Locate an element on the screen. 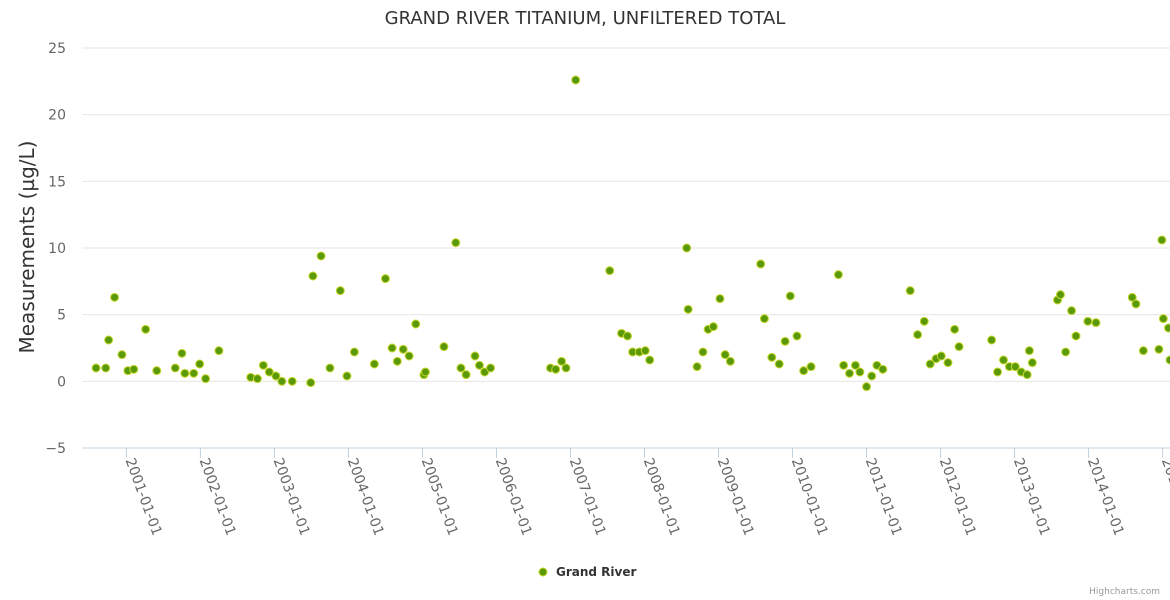  legend-item-grand-river: Grand River is located at coordinates (587, 572).